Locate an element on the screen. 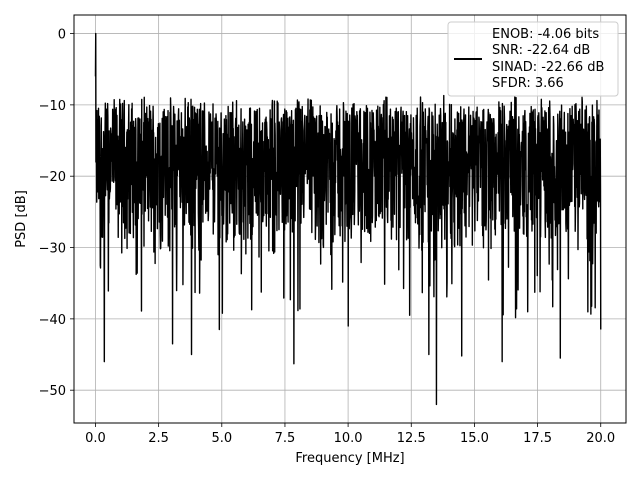 The width and height of the screenshot is (640, 480). legend-line-snr: SNR: -22.64 dB is located at coordinates (541, 50).